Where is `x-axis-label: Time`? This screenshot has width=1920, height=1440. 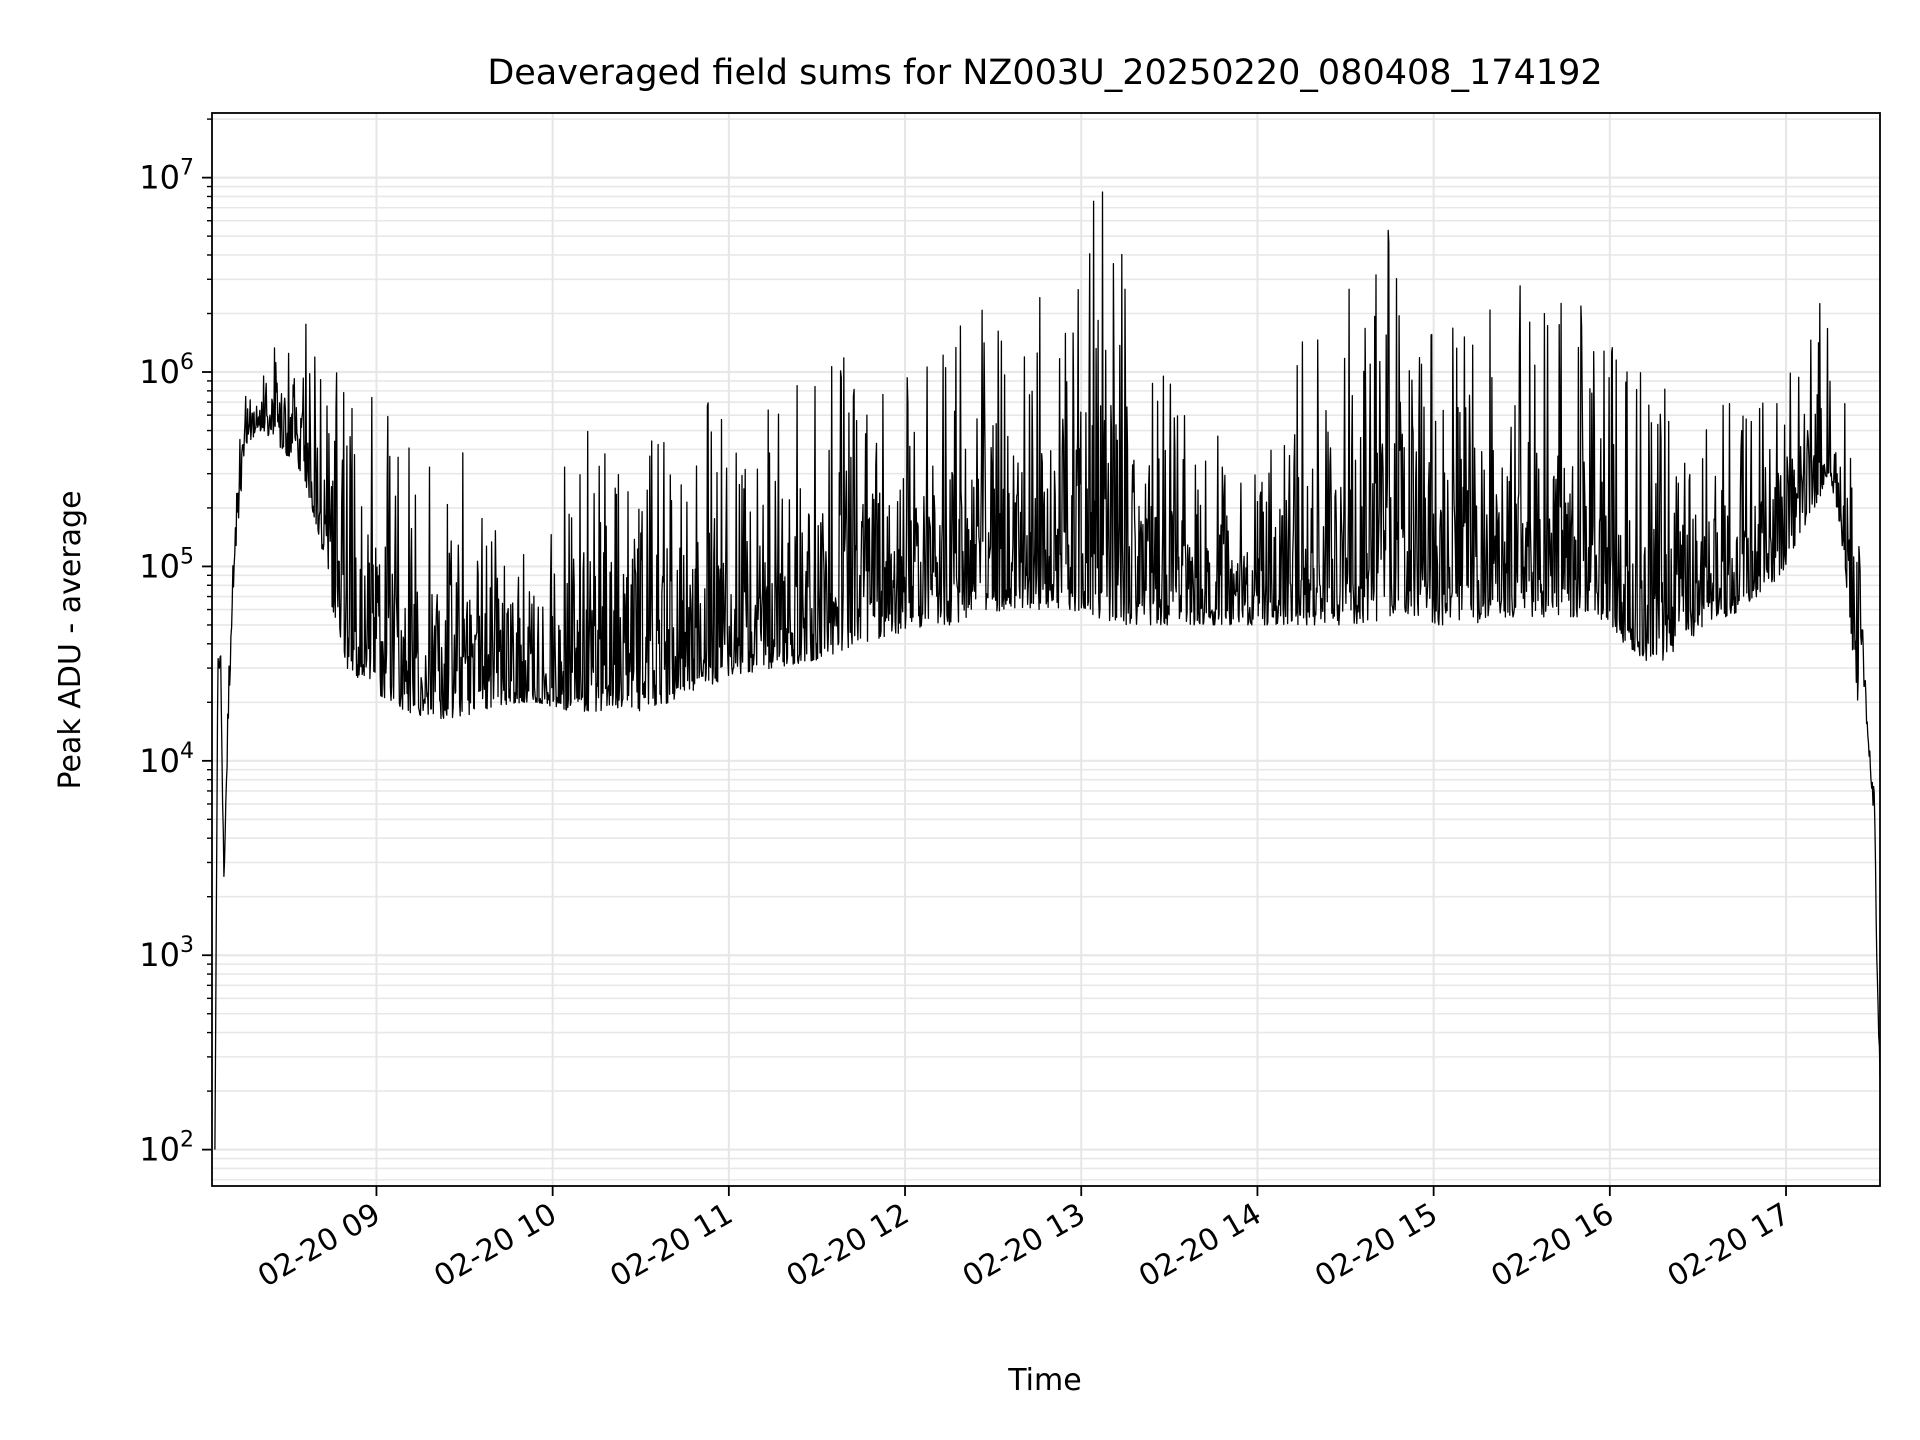 x-axis-label: Time is located at coordinates (1044, 1380).